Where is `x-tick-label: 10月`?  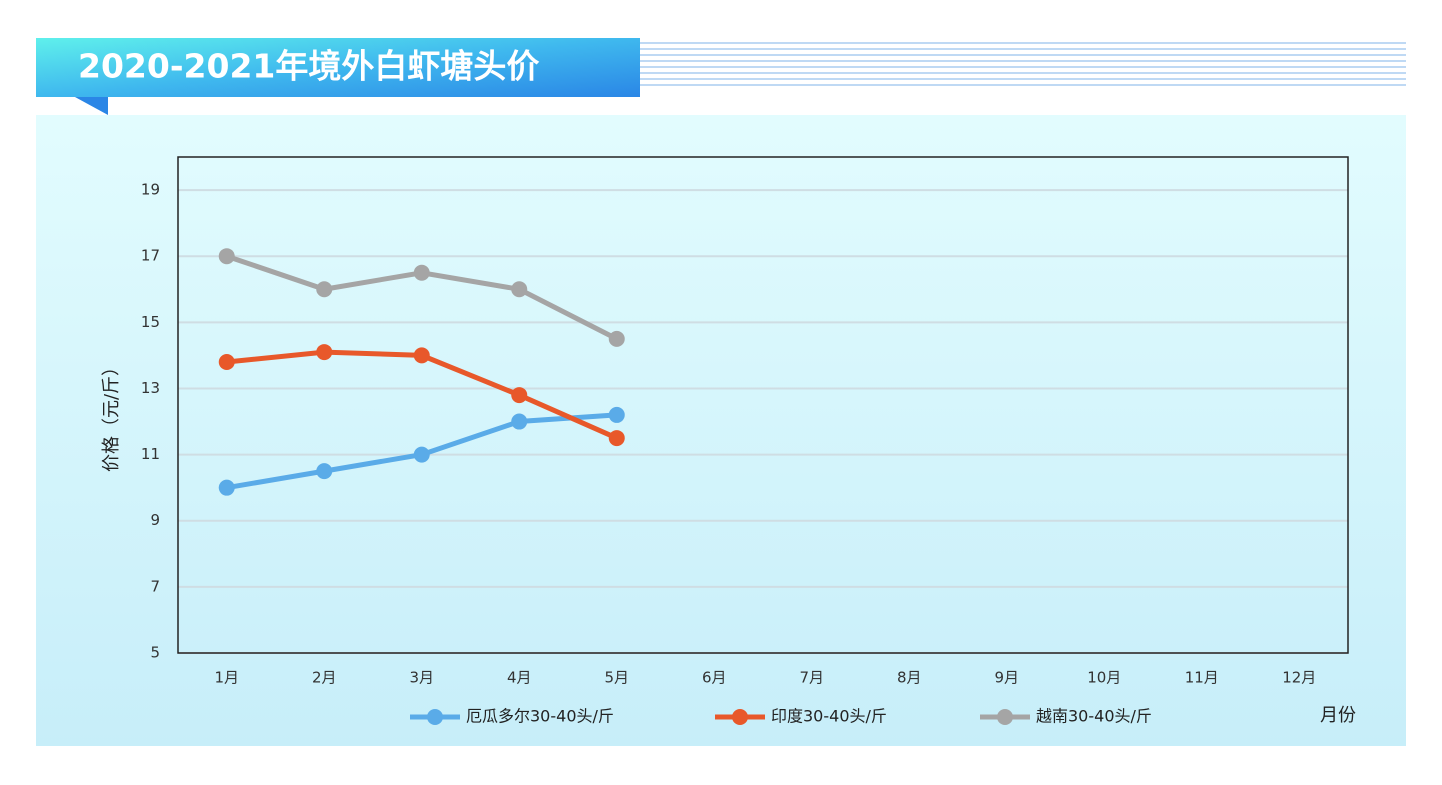
x-tick-label: 10月 is located at coordinates (1104, 678).